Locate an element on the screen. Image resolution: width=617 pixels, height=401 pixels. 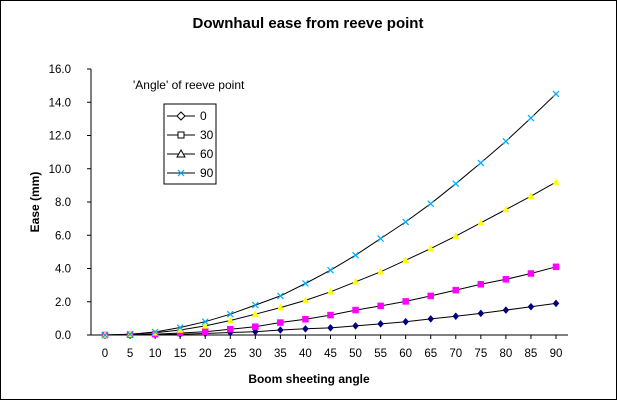
legend-item-0: 0 is located at coordinates (187, 116).